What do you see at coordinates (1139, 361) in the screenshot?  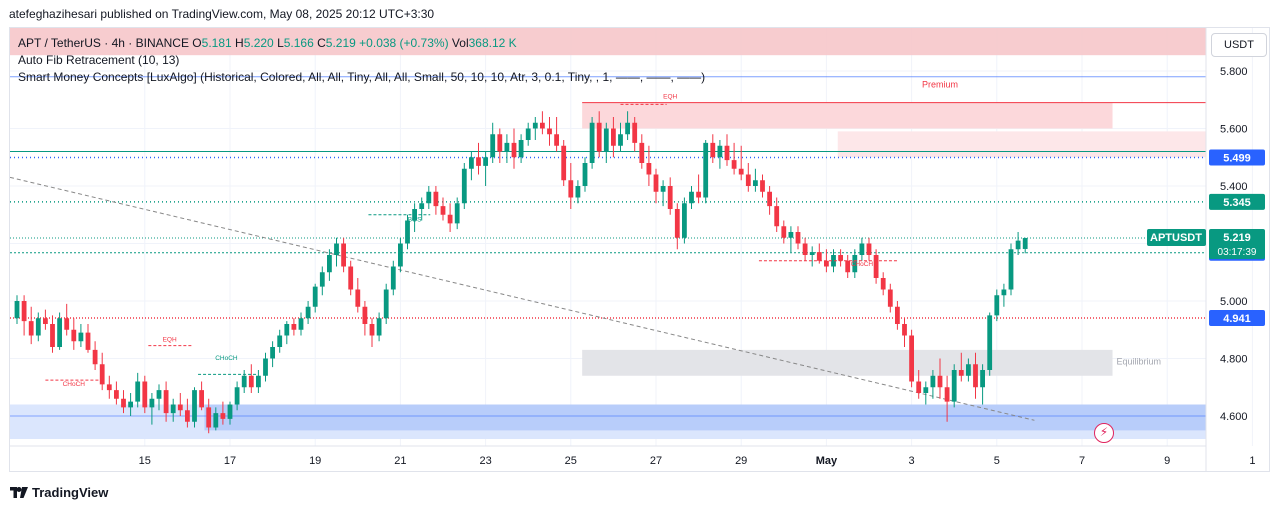 I see `annotation-label: Equilibrium` at bounding box center [1139, 361].